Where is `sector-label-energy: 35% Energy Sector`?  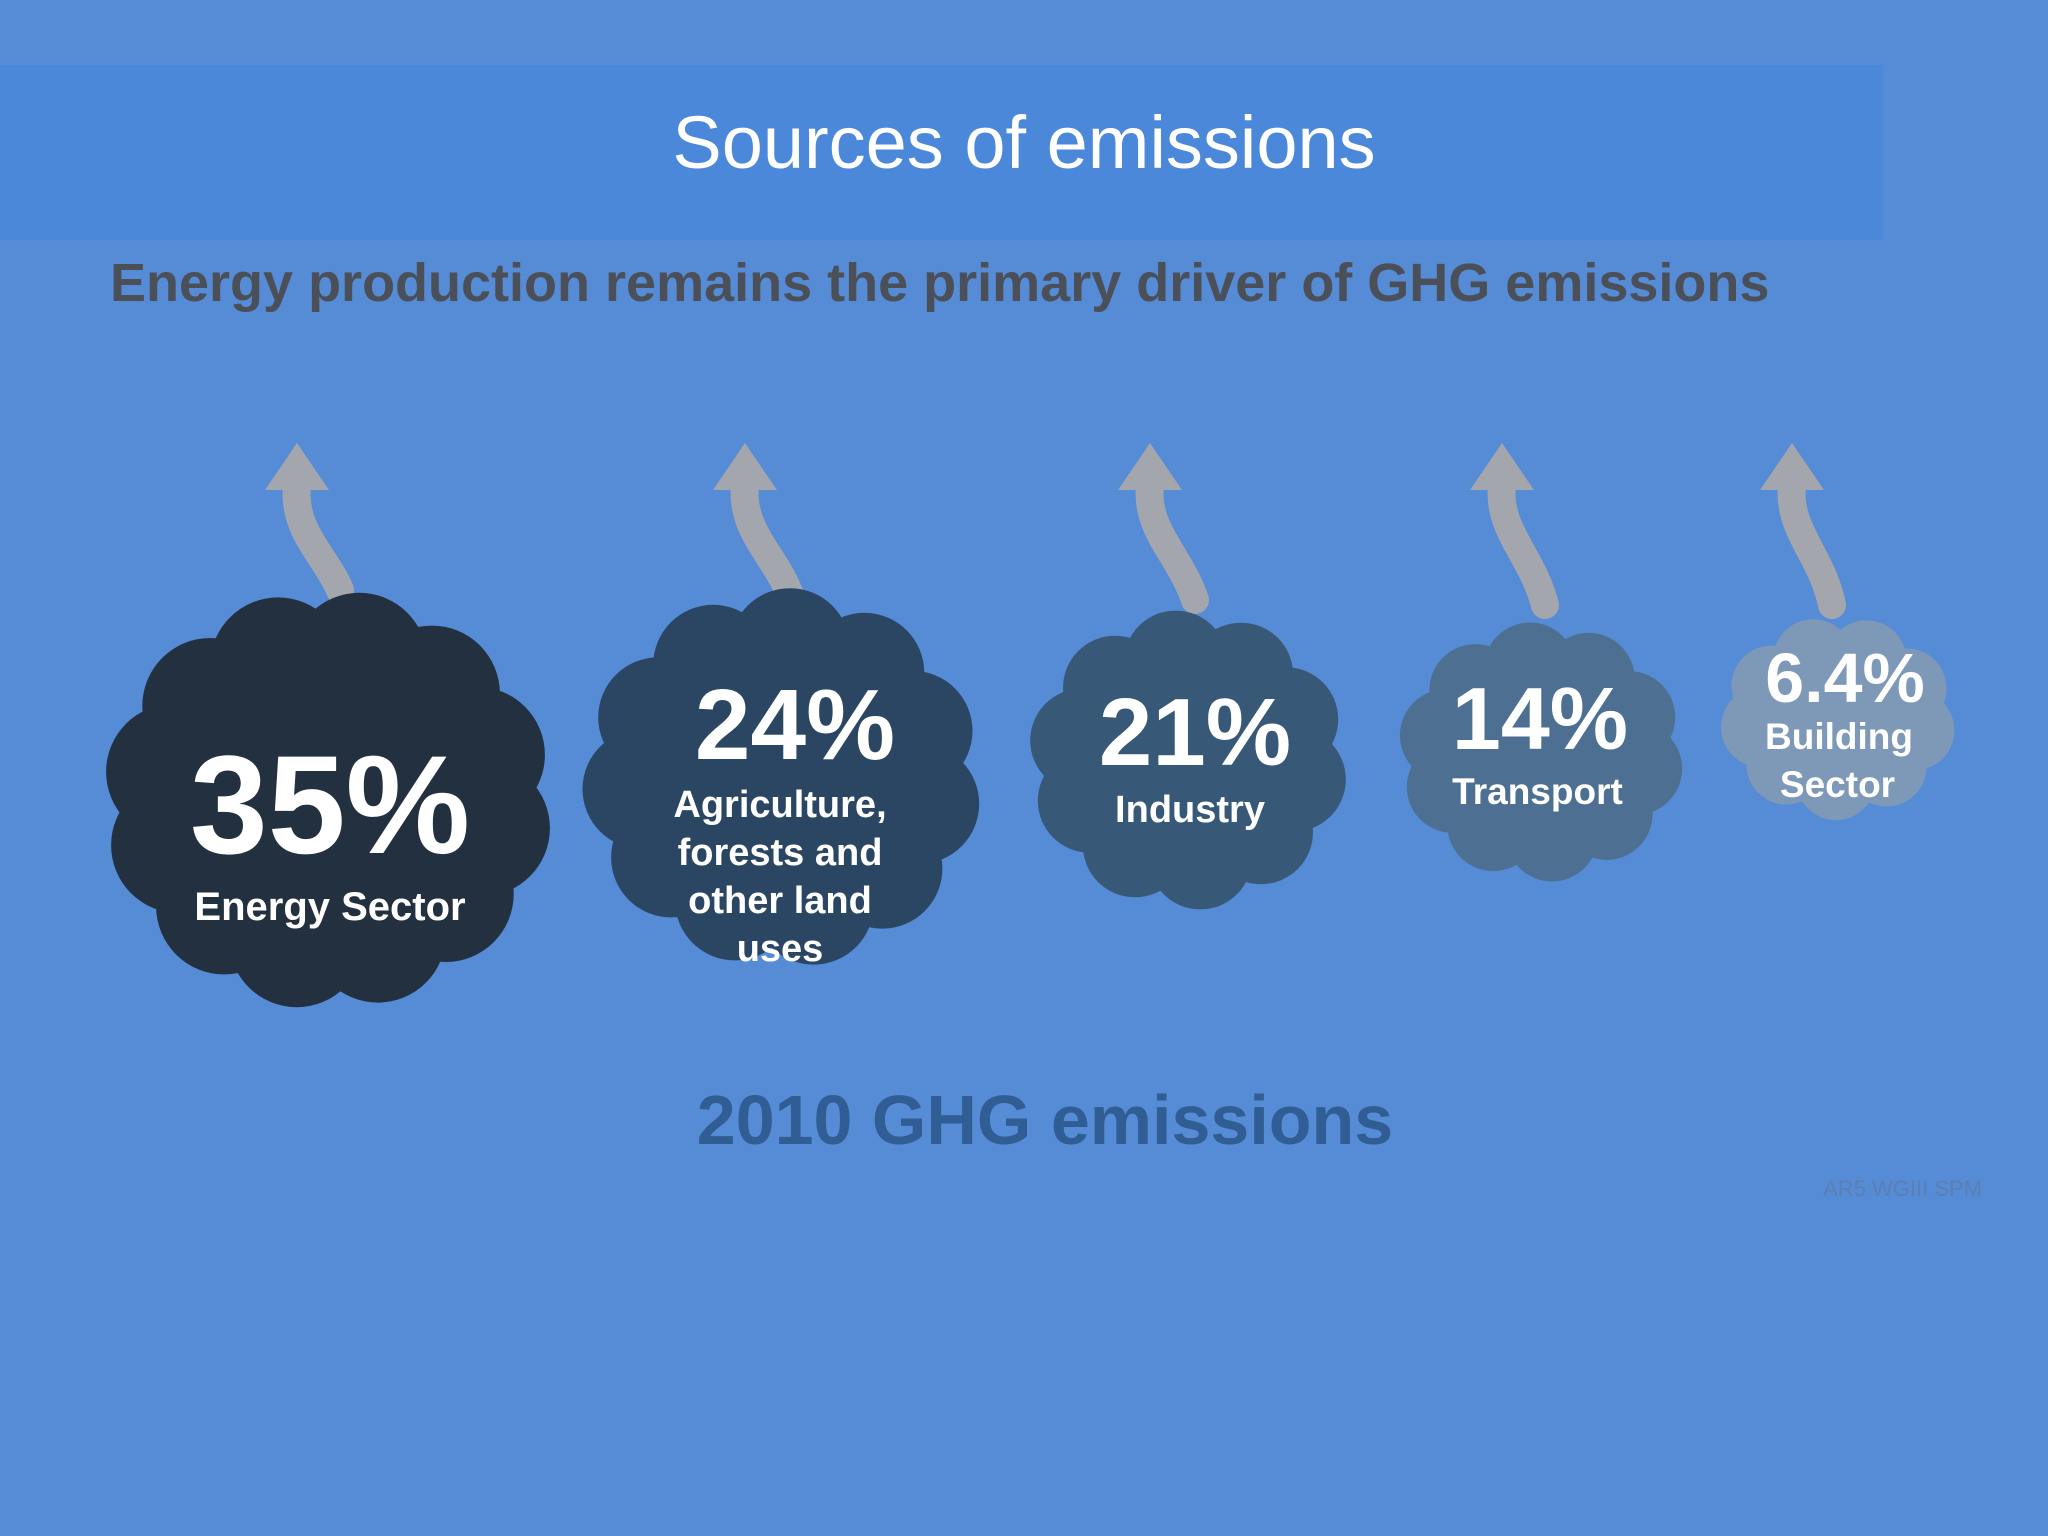
sector-label-energy: 35% Energy Sector is located at coordinates (330, 827).